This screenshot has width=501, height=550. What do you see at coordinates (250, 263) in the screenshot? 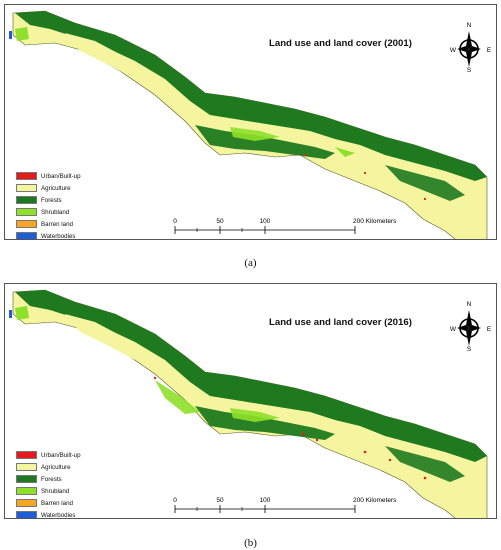
I see `figure-caption-a: (a)` at bounding box center [250, 263].